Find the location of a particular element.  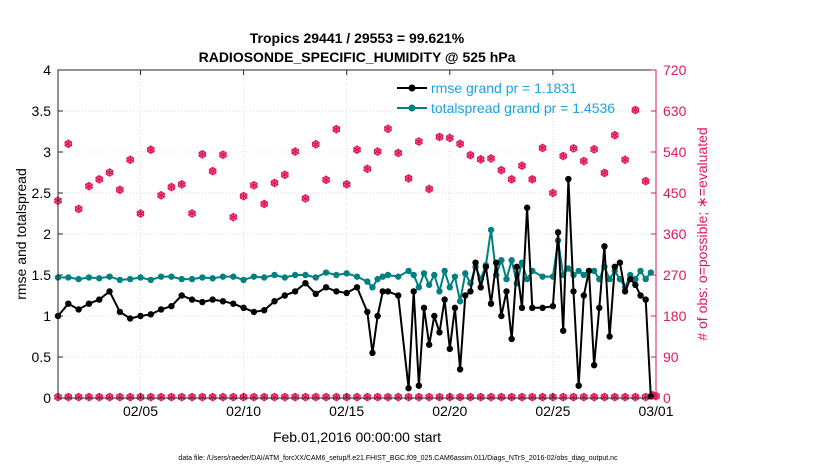

y-tick-label-left: 3 is located at coordinates (47, 152).